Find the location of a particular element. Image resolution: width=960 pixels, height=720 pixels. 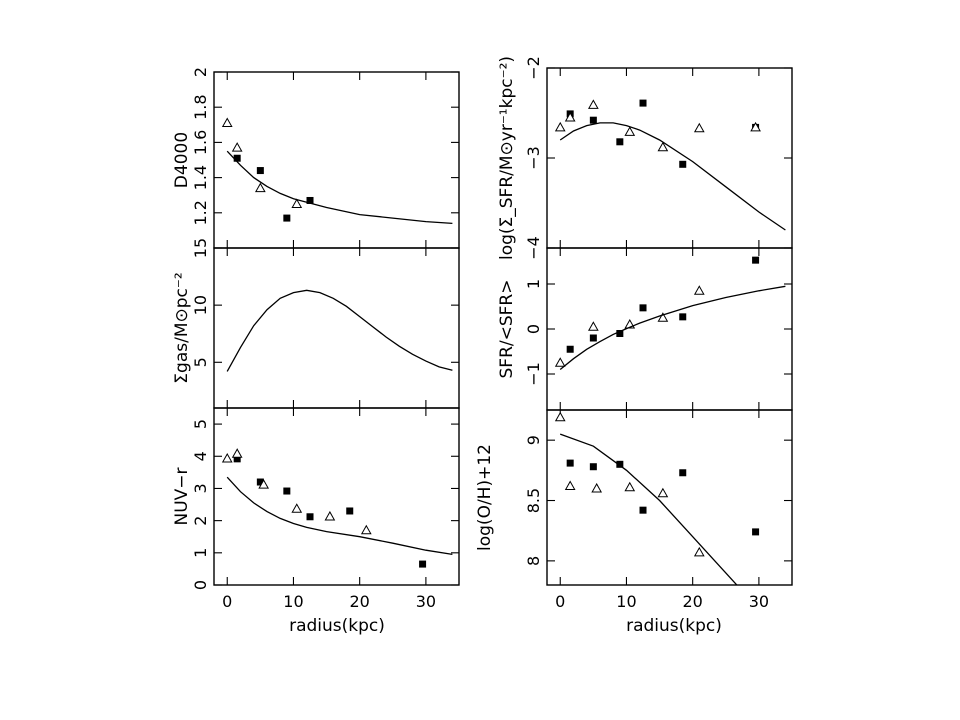

panel-oh: 0 10 20 30 8 8.5 9 log(O/H)+12 is located at coordinates (634, 510).